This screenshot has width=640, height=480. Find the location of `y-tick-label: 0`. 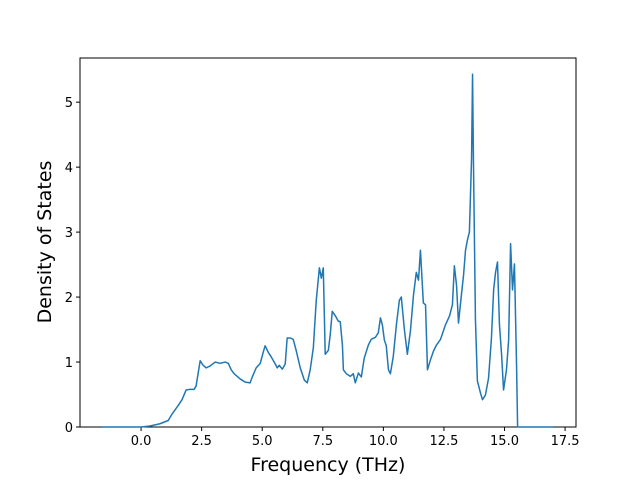

y-tick-label: 0 is located at coordinates (69, 428).